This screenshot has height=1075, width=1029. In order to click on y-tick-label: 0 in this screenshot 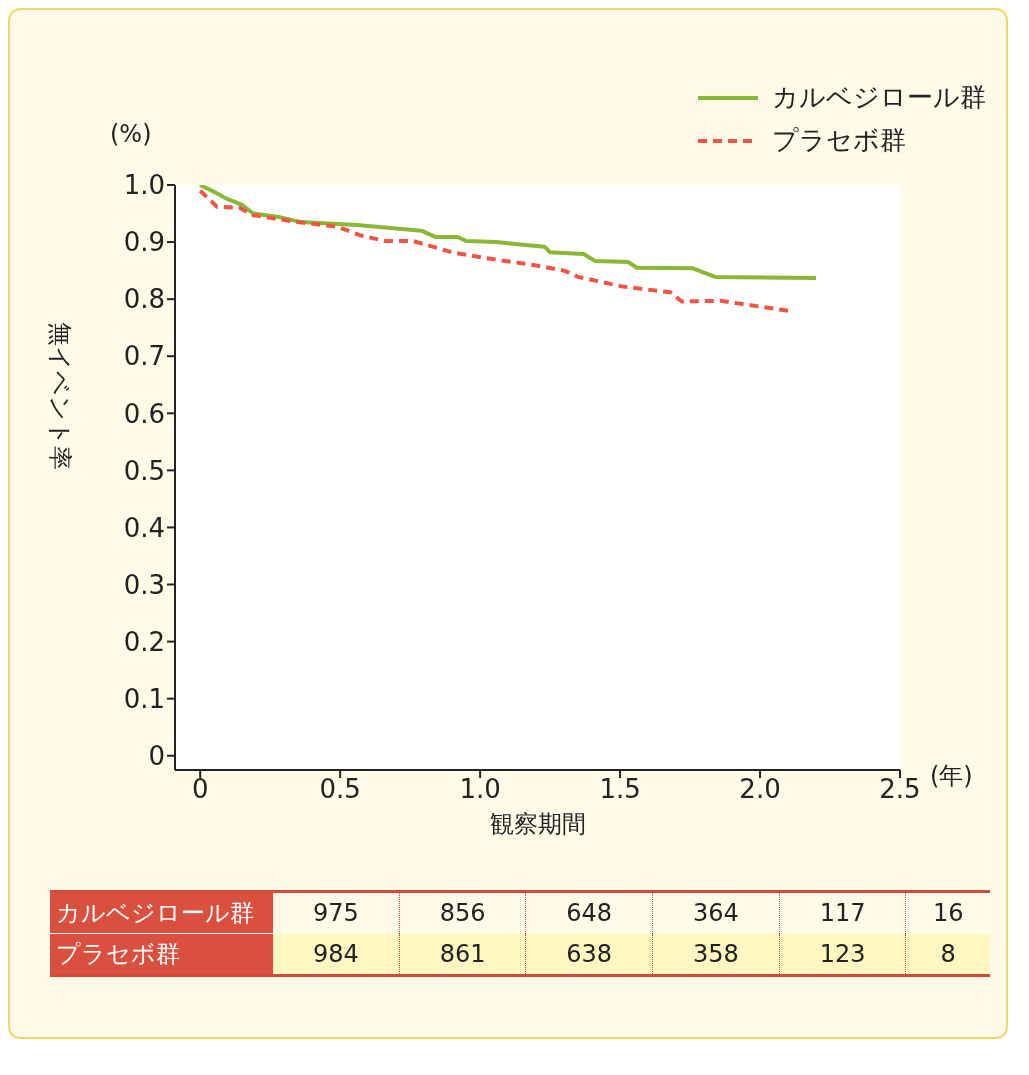, I will do `click(156, 755)`.